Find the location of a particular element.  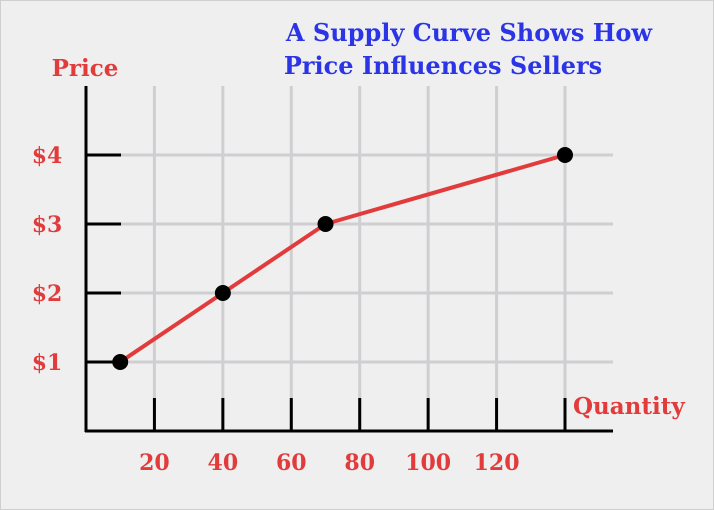

x-tick-label-1: 40 is located at coordinates (223, 463).